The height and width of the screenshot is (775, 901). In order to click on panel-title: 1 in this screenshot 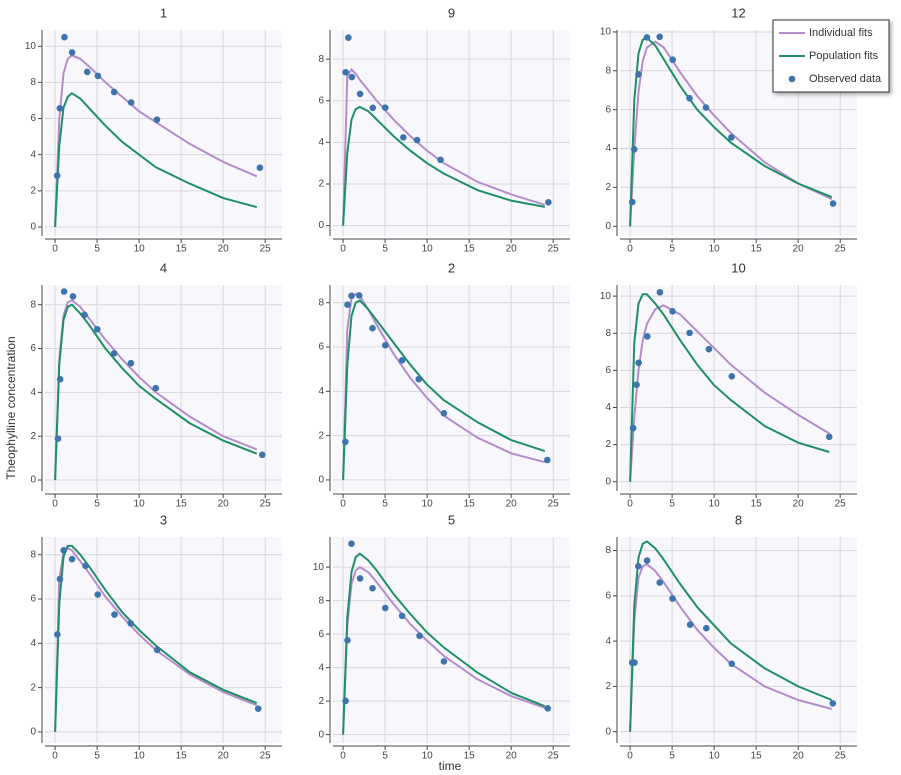, I will do `click(163, 12)`.